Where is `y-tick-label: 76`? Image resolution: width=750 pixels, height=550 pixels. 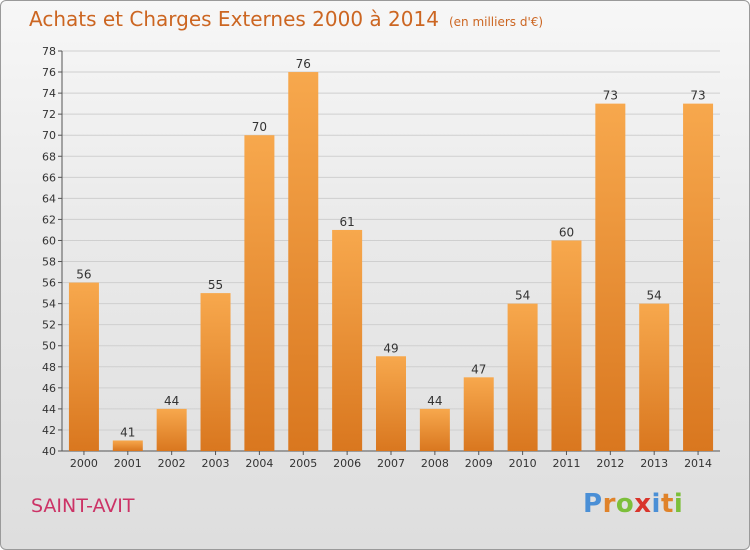 y-tick-label: 76 is located at coordinates (49, 72).